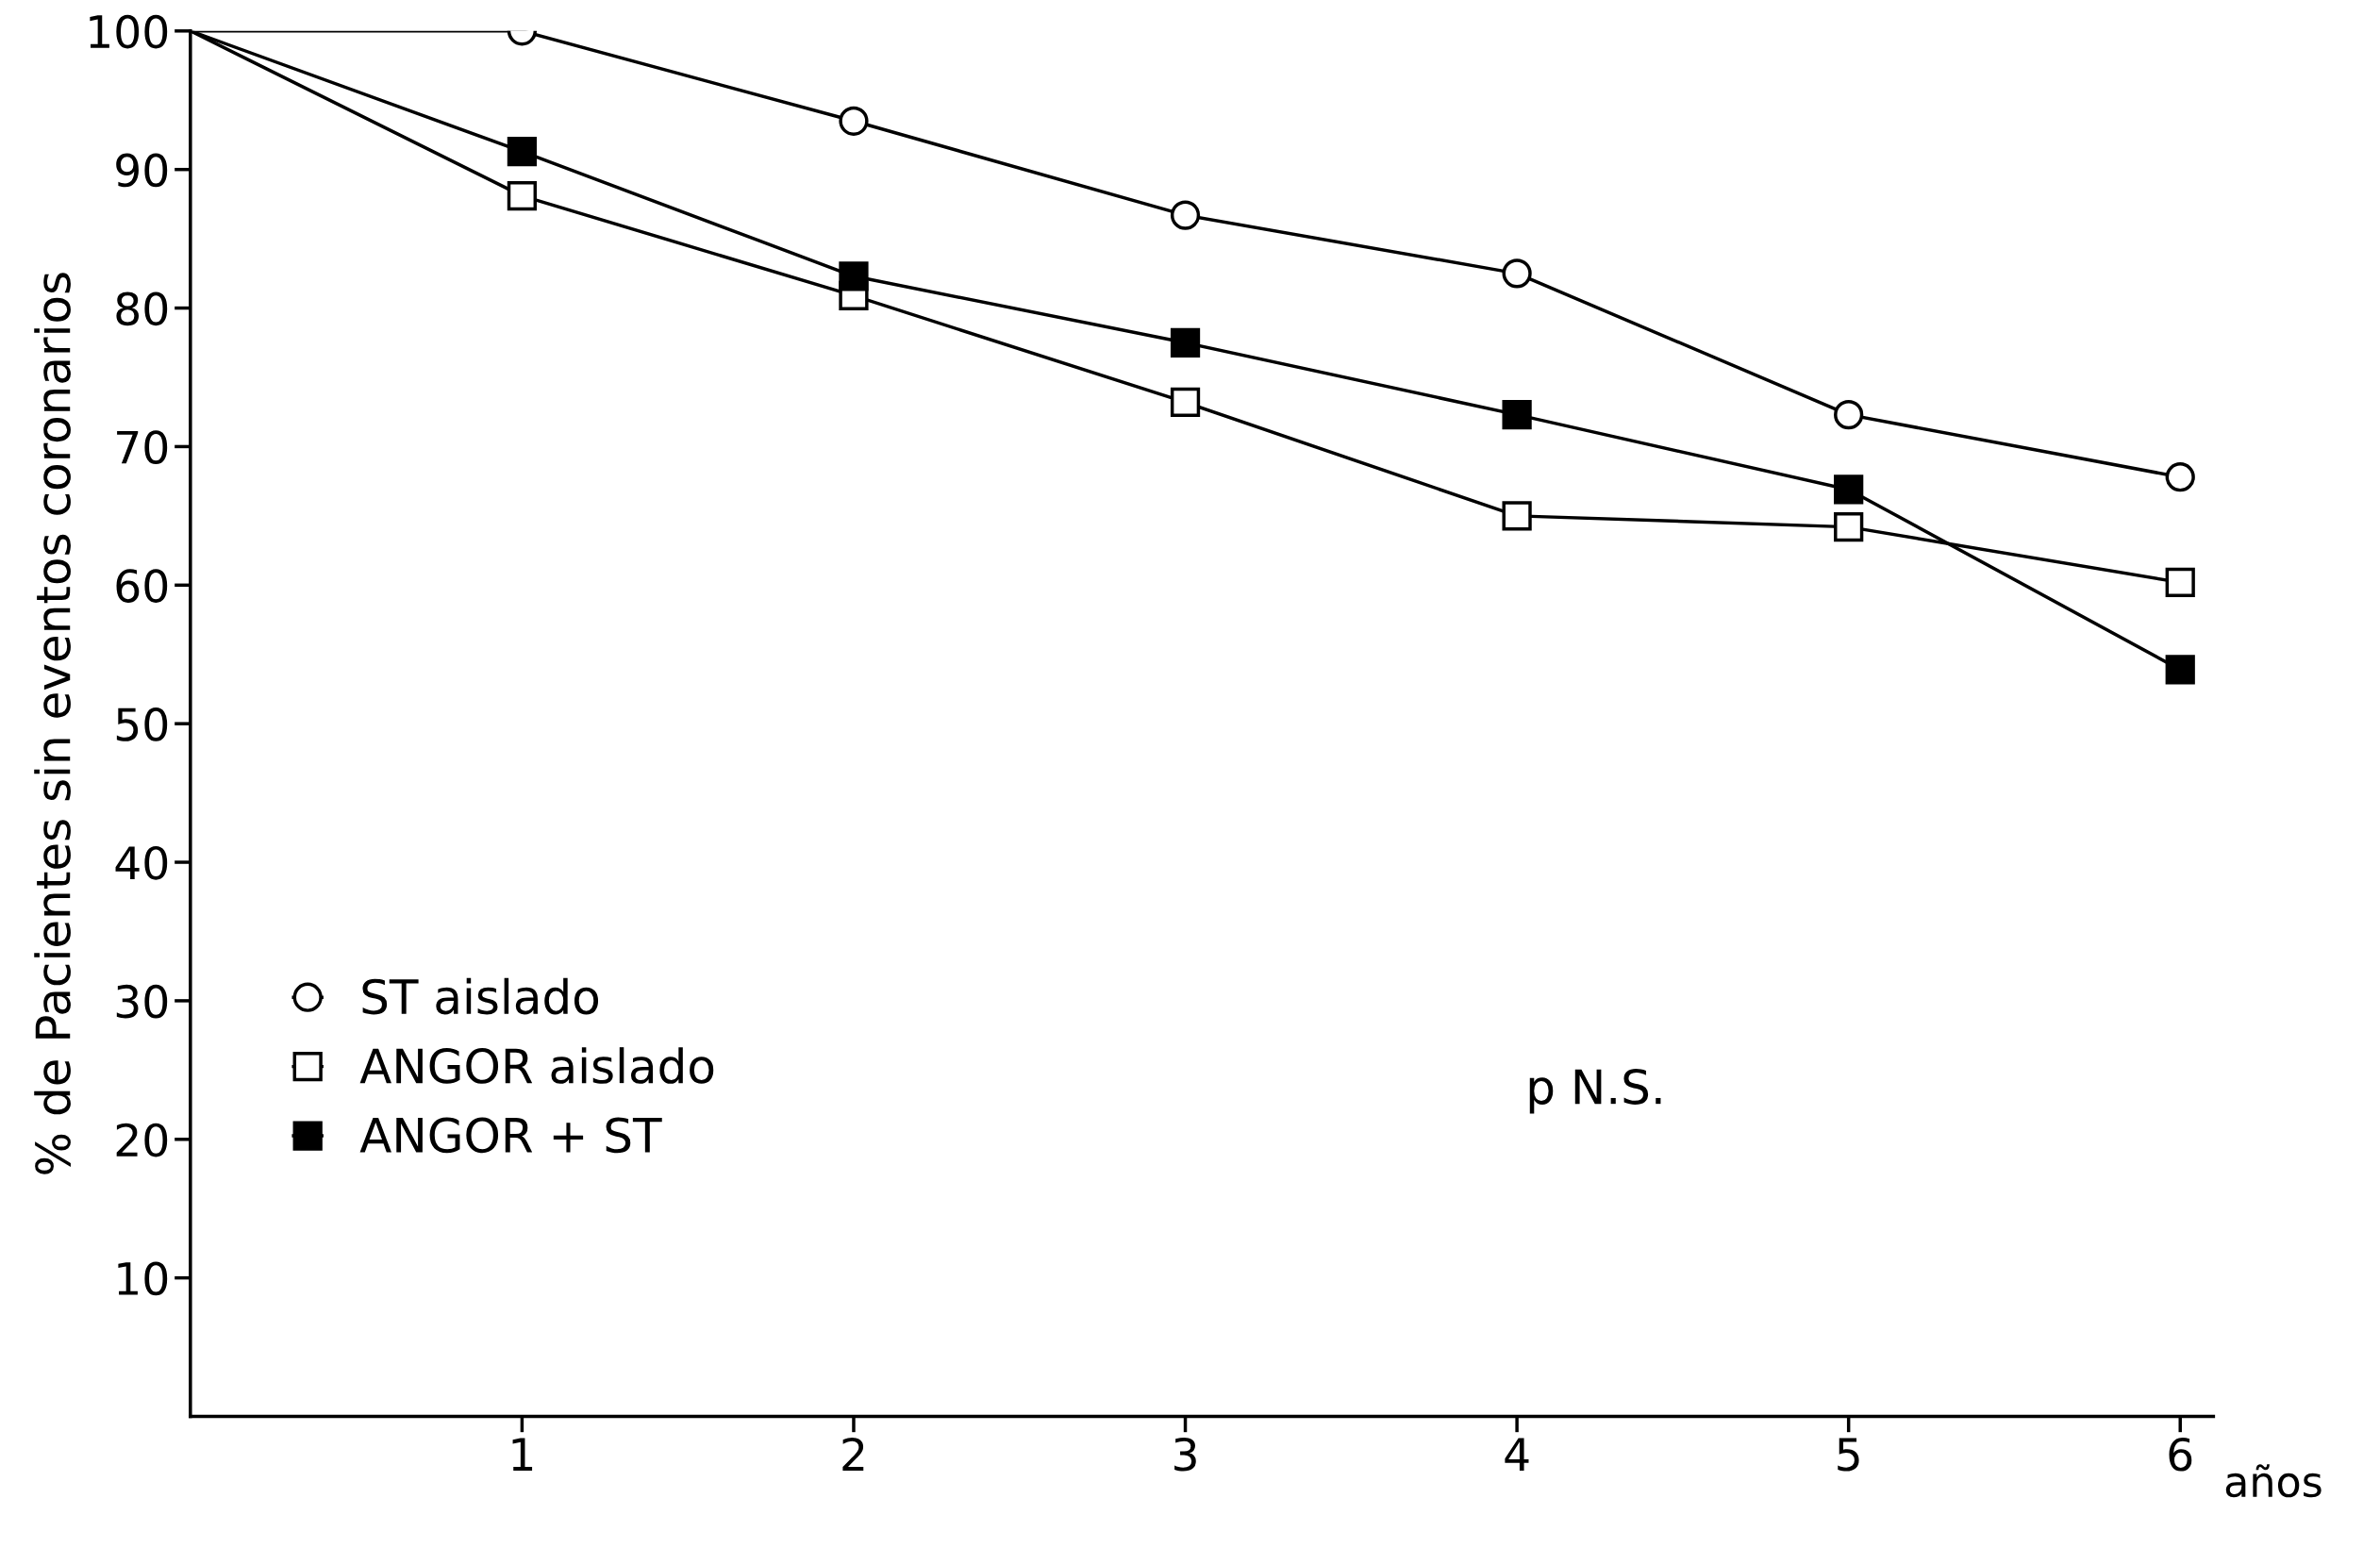 The height and width of the screenshot is (1548, 2380). Describe the element at coordinates (2180, 1455) in the screenshot. I see `x-tick-label: 6` at that location.